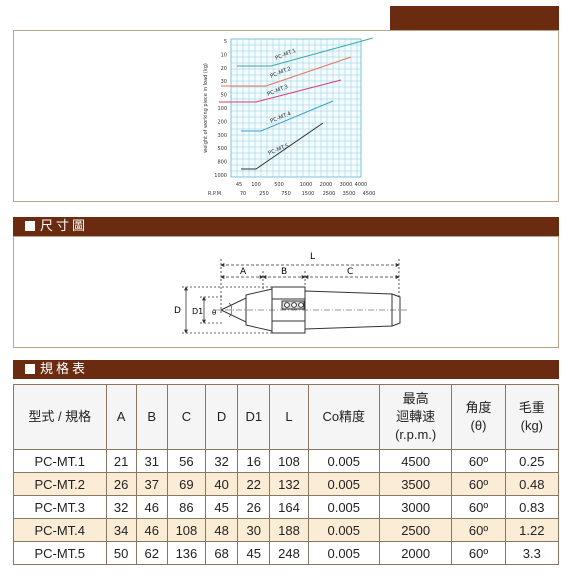  Describe the element at coordinates (286, 194) in the screenshot. I see `chart-x-tick-label: 750` at that location.